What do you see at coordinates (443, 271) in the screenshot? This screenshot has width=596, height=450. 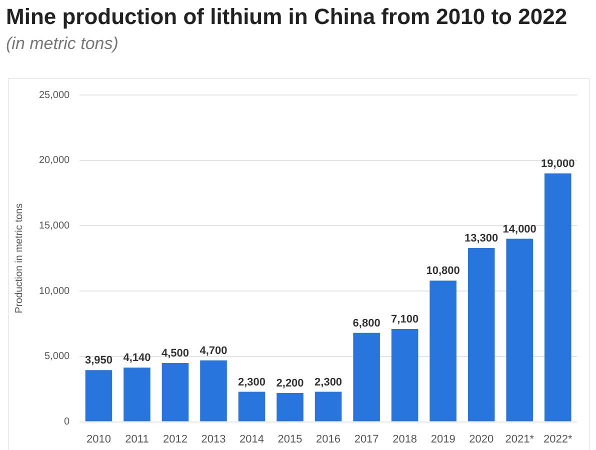 I see `data-label: 10,800` at bounding box center [443, 271].